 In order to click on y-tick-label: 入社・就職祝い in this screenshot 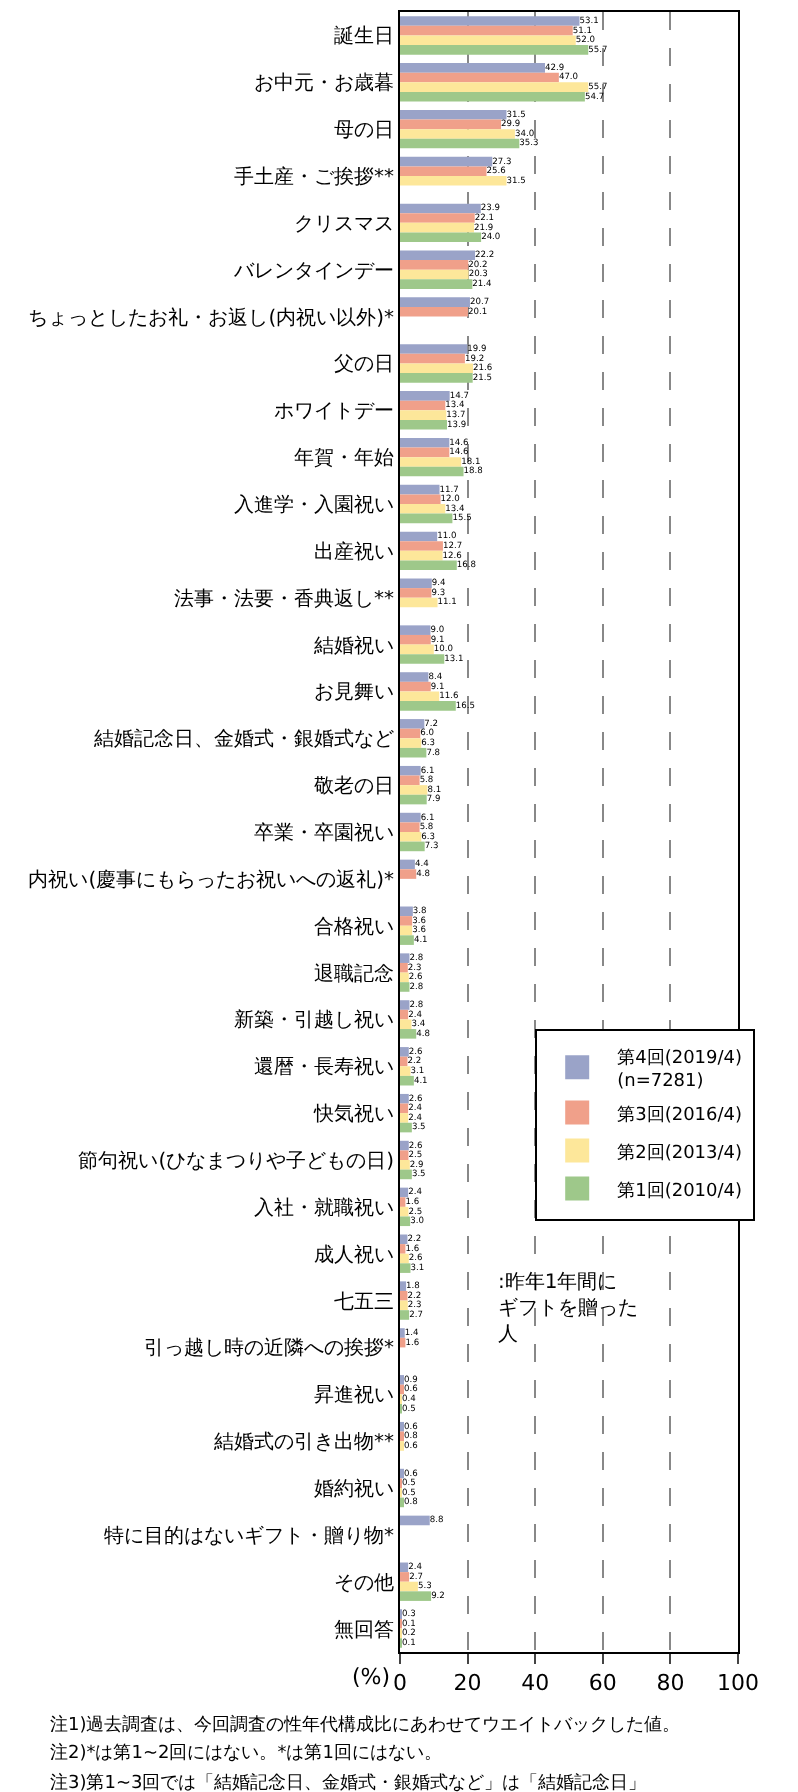, I will do `click(324, 1207)`.